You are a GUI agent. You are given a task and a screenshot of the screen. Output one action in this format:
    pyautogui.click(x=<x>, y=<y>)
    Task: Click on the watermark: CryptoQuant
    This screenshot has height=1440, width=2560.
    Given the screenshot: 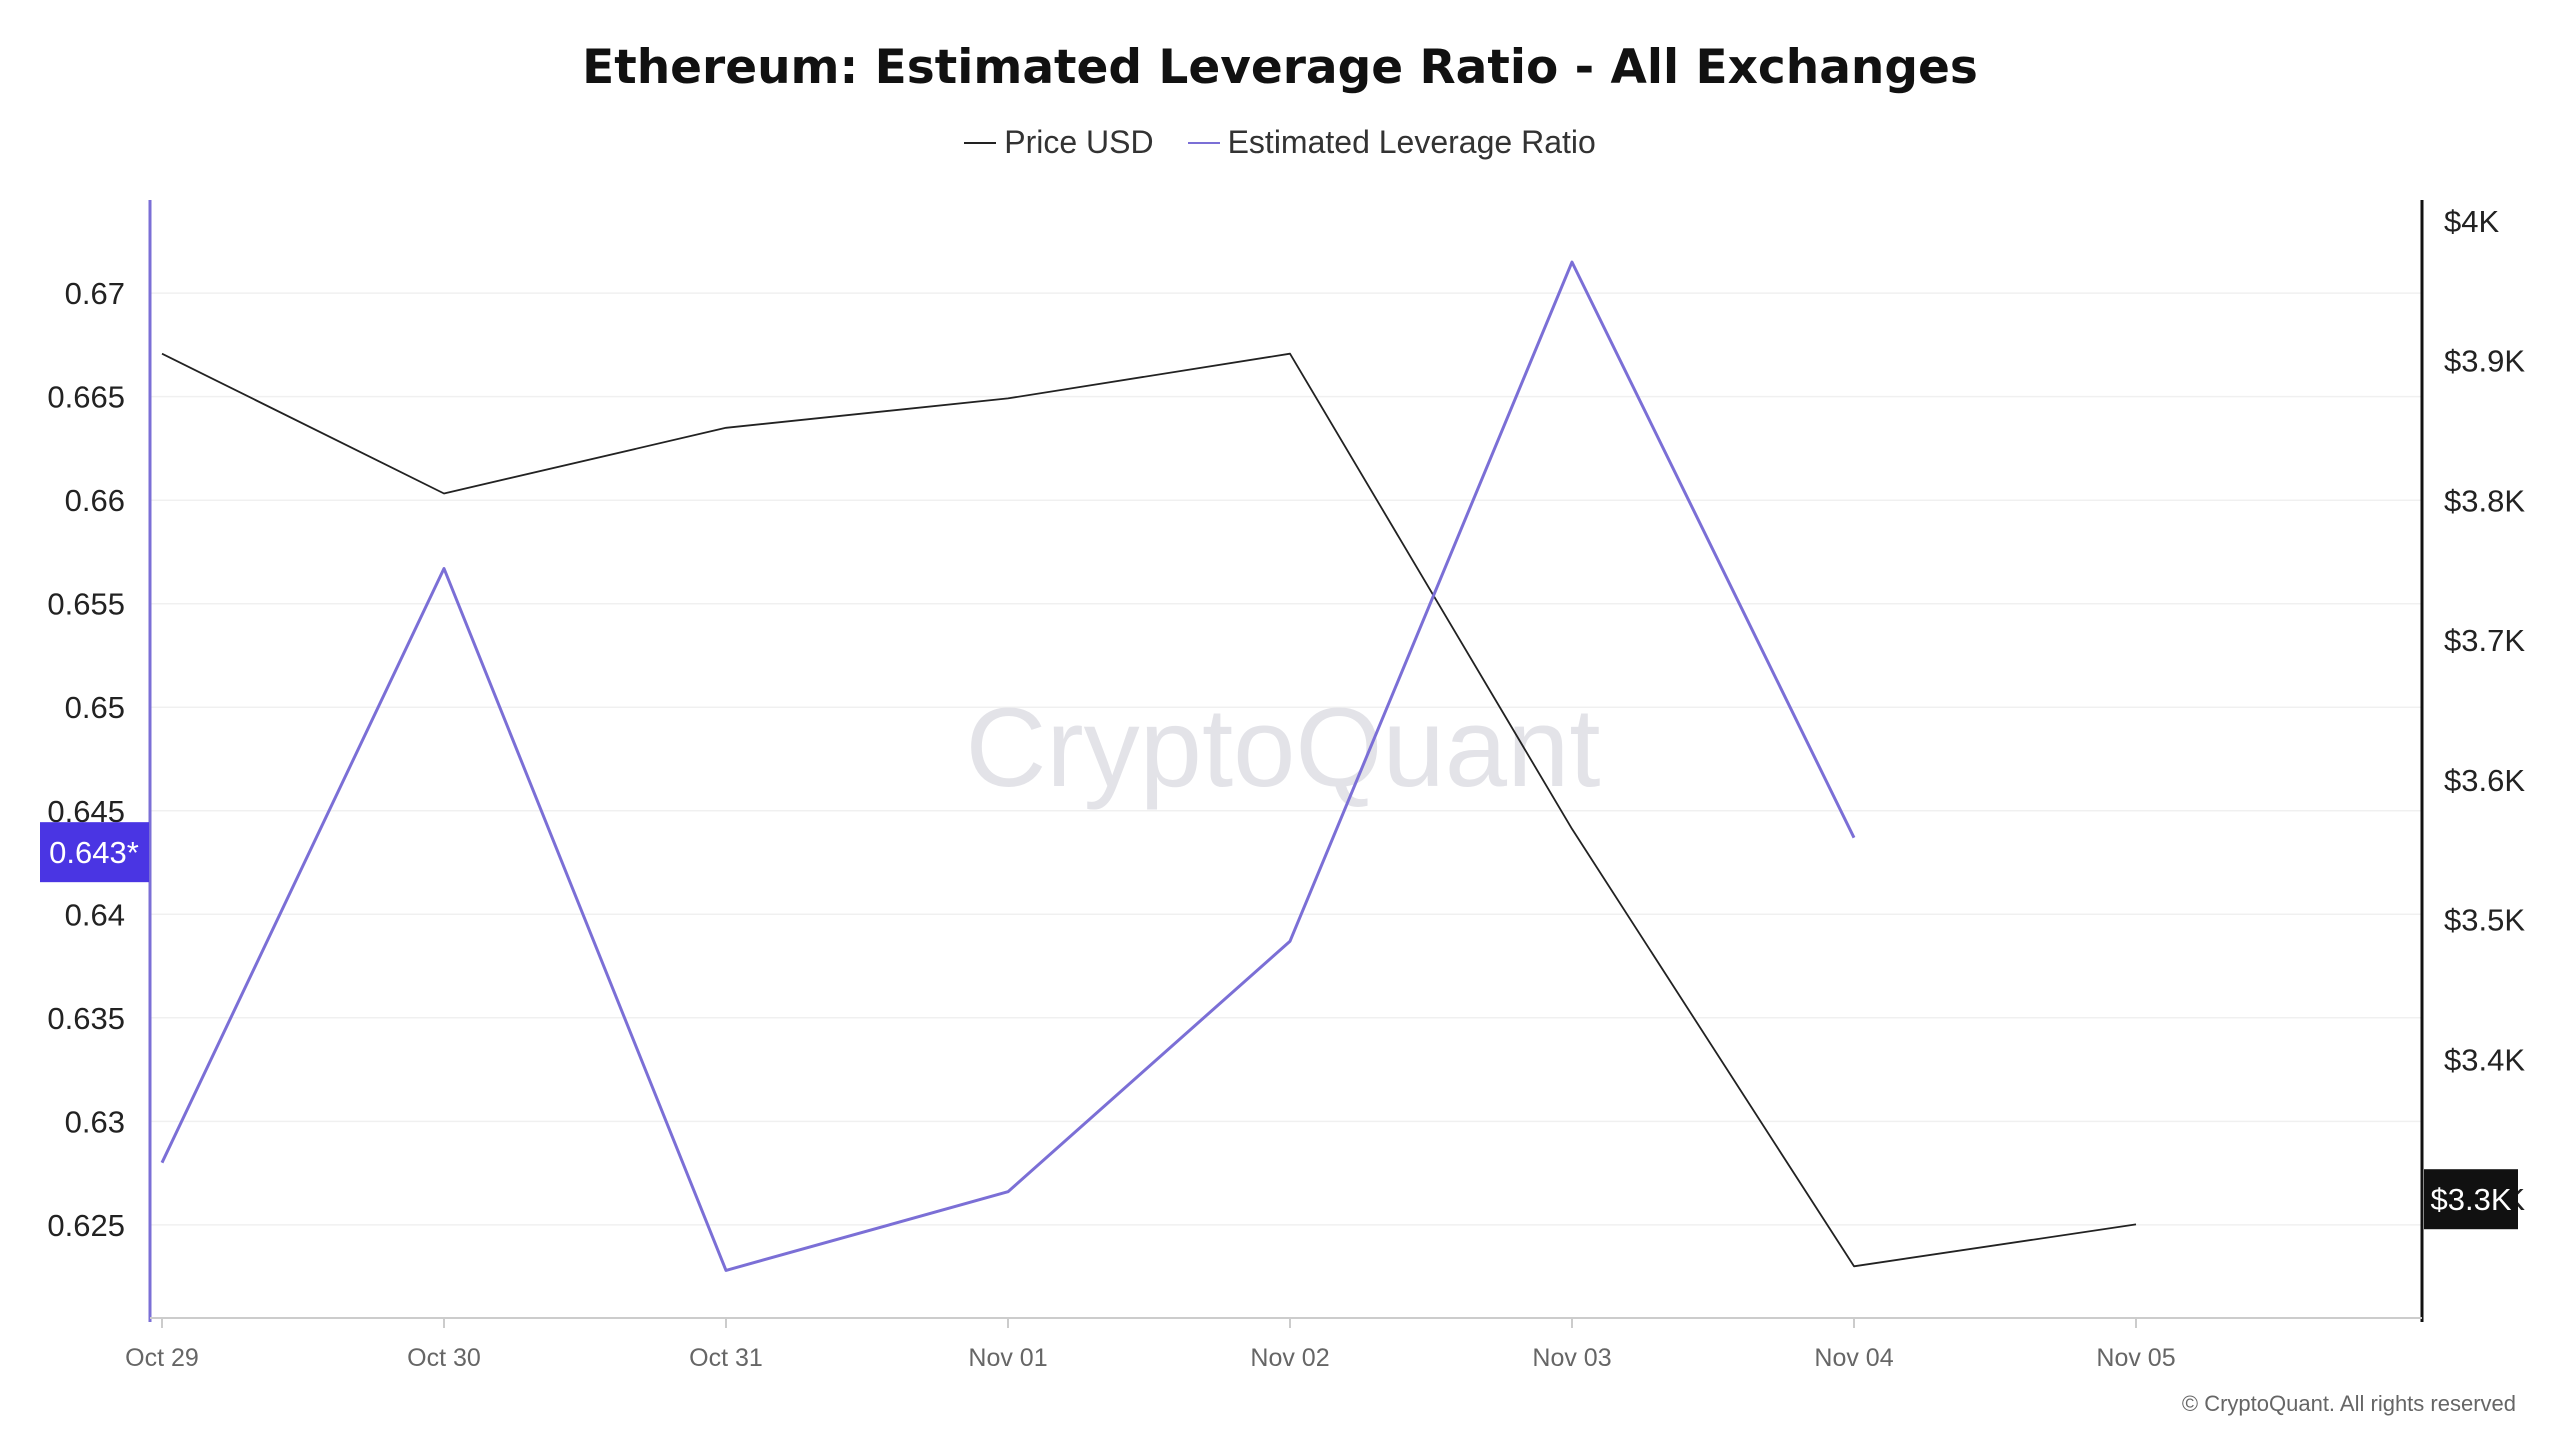 What is the action you would take?
    pyautogui.click(x=1283, y=747)
    